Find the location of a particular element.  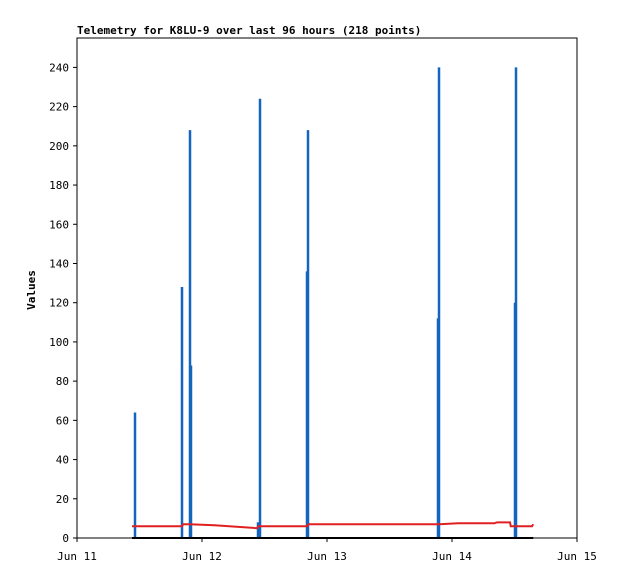

y-tick-label: 220 is located at coordinates (59, 107).